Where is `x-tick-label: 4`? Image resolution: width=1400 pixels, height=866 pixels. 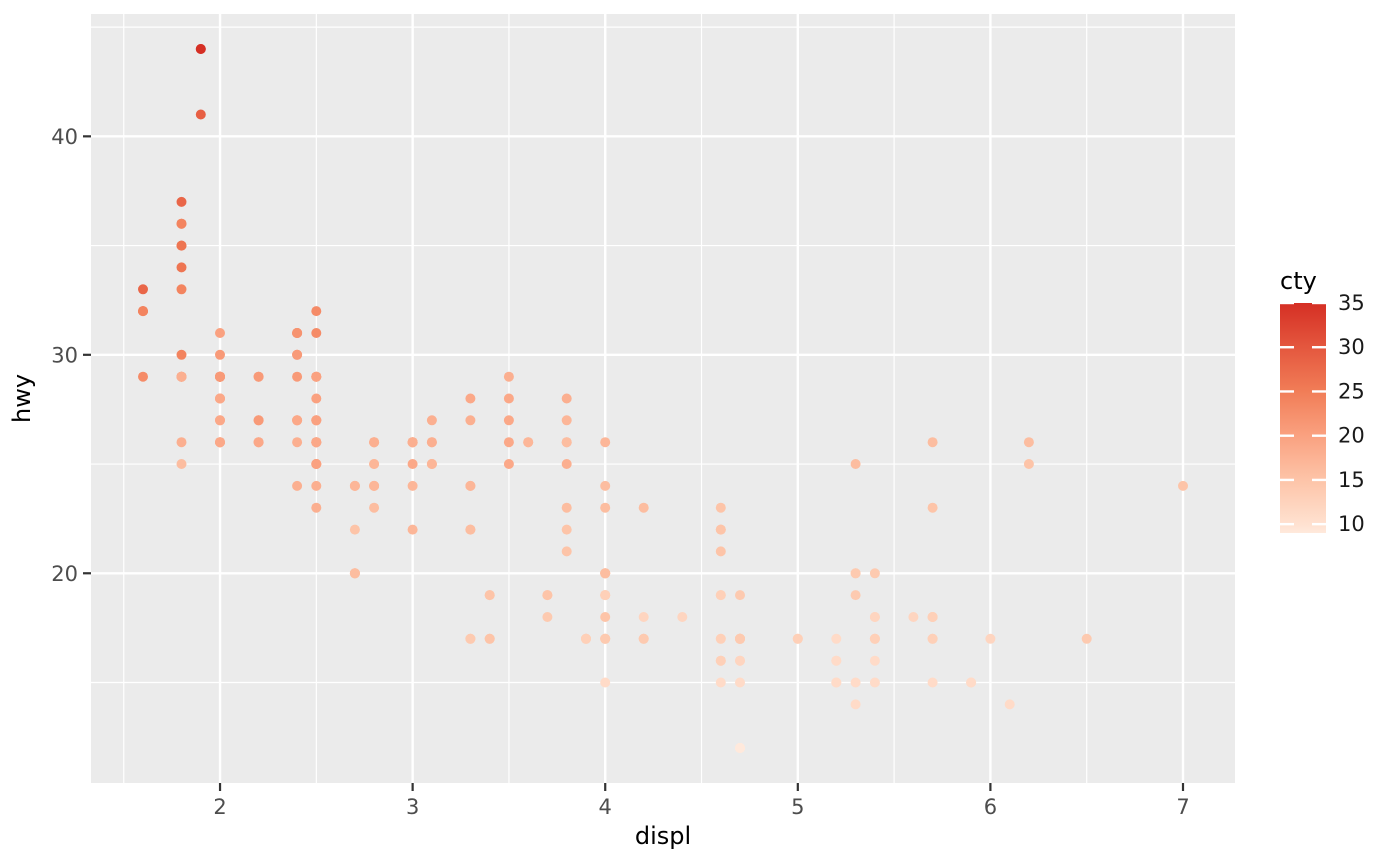 x-tick-label: 4 is located at coordinates (605, 807).